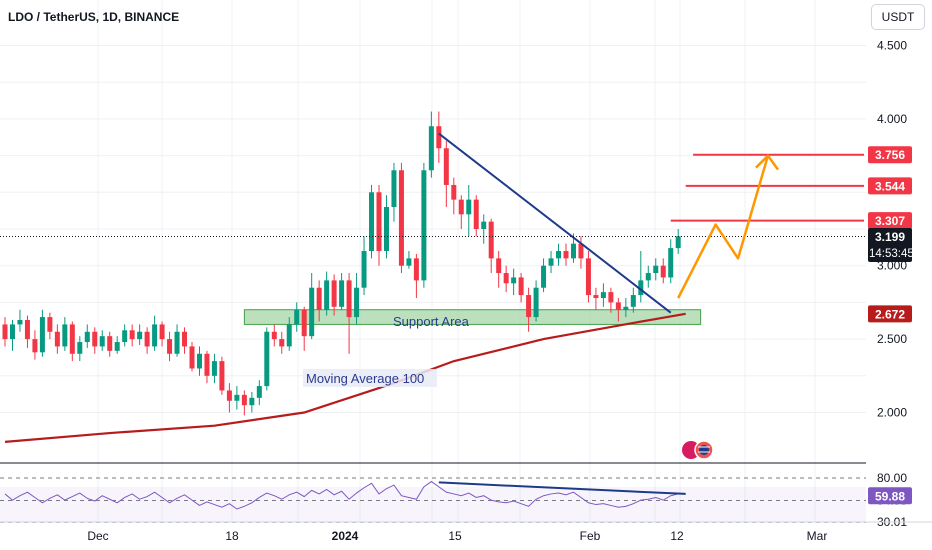 The height and width of the screenshot is (550, 932). I want to click on rsi-line, so click(341, 495).